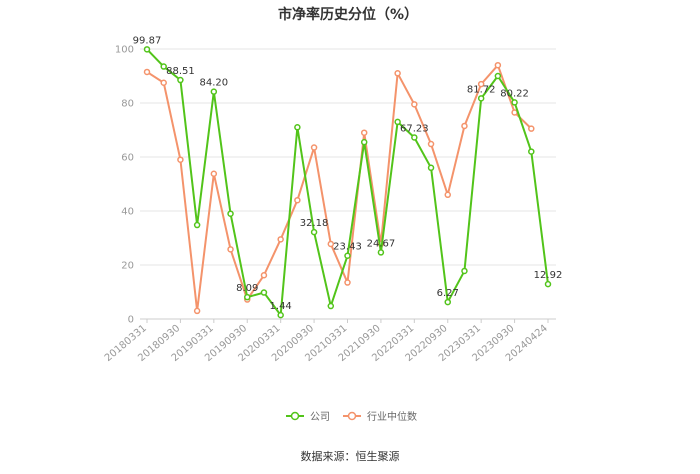  I want to click on data-label: 81.72, so click(481, 89).